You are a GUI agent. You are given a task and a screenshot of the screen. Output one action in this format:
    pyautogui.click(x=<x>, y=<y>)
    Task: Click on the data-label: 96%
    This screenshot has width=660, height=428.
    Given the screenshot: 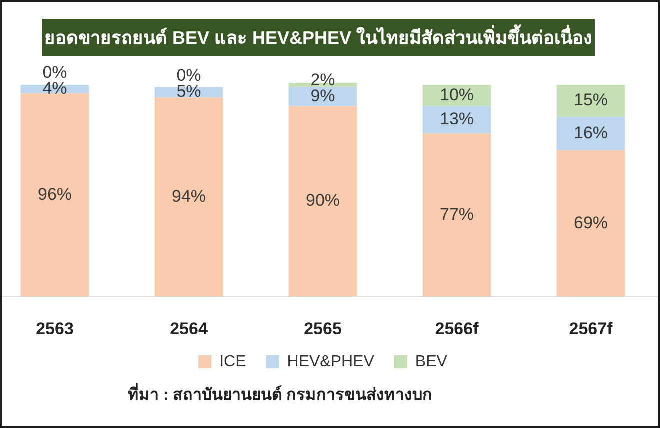 What is the action you would take?
    pyautogui.click(x=55, y=194)
    